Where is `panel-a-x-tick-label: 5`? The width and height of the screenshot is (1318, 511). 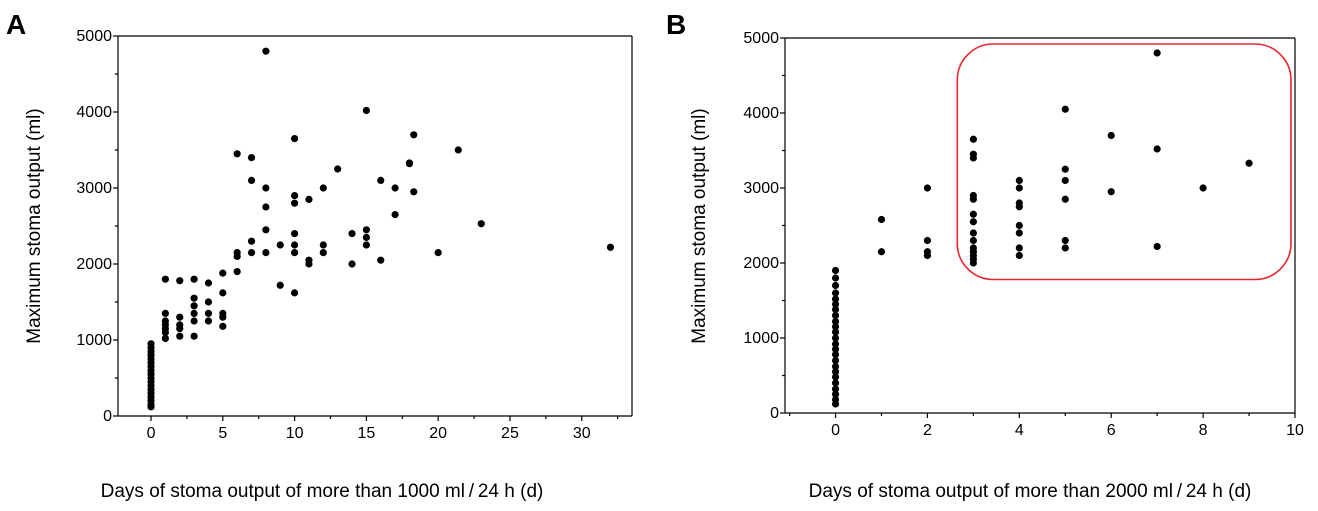 panel-a-x-tick-label: 5 is located at coordinates (222, 433).